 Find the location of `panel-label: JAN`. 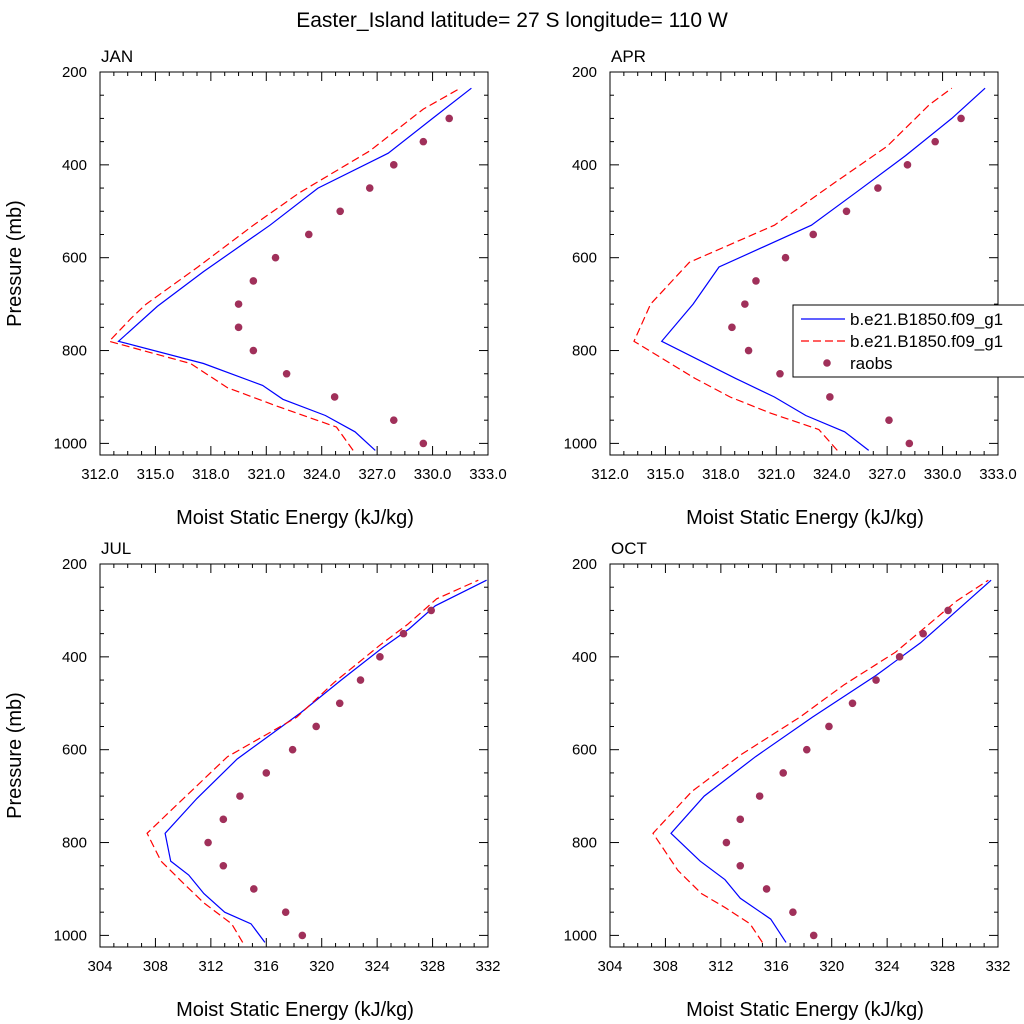

panel-label: JAN is located at coordinates (117, 56).